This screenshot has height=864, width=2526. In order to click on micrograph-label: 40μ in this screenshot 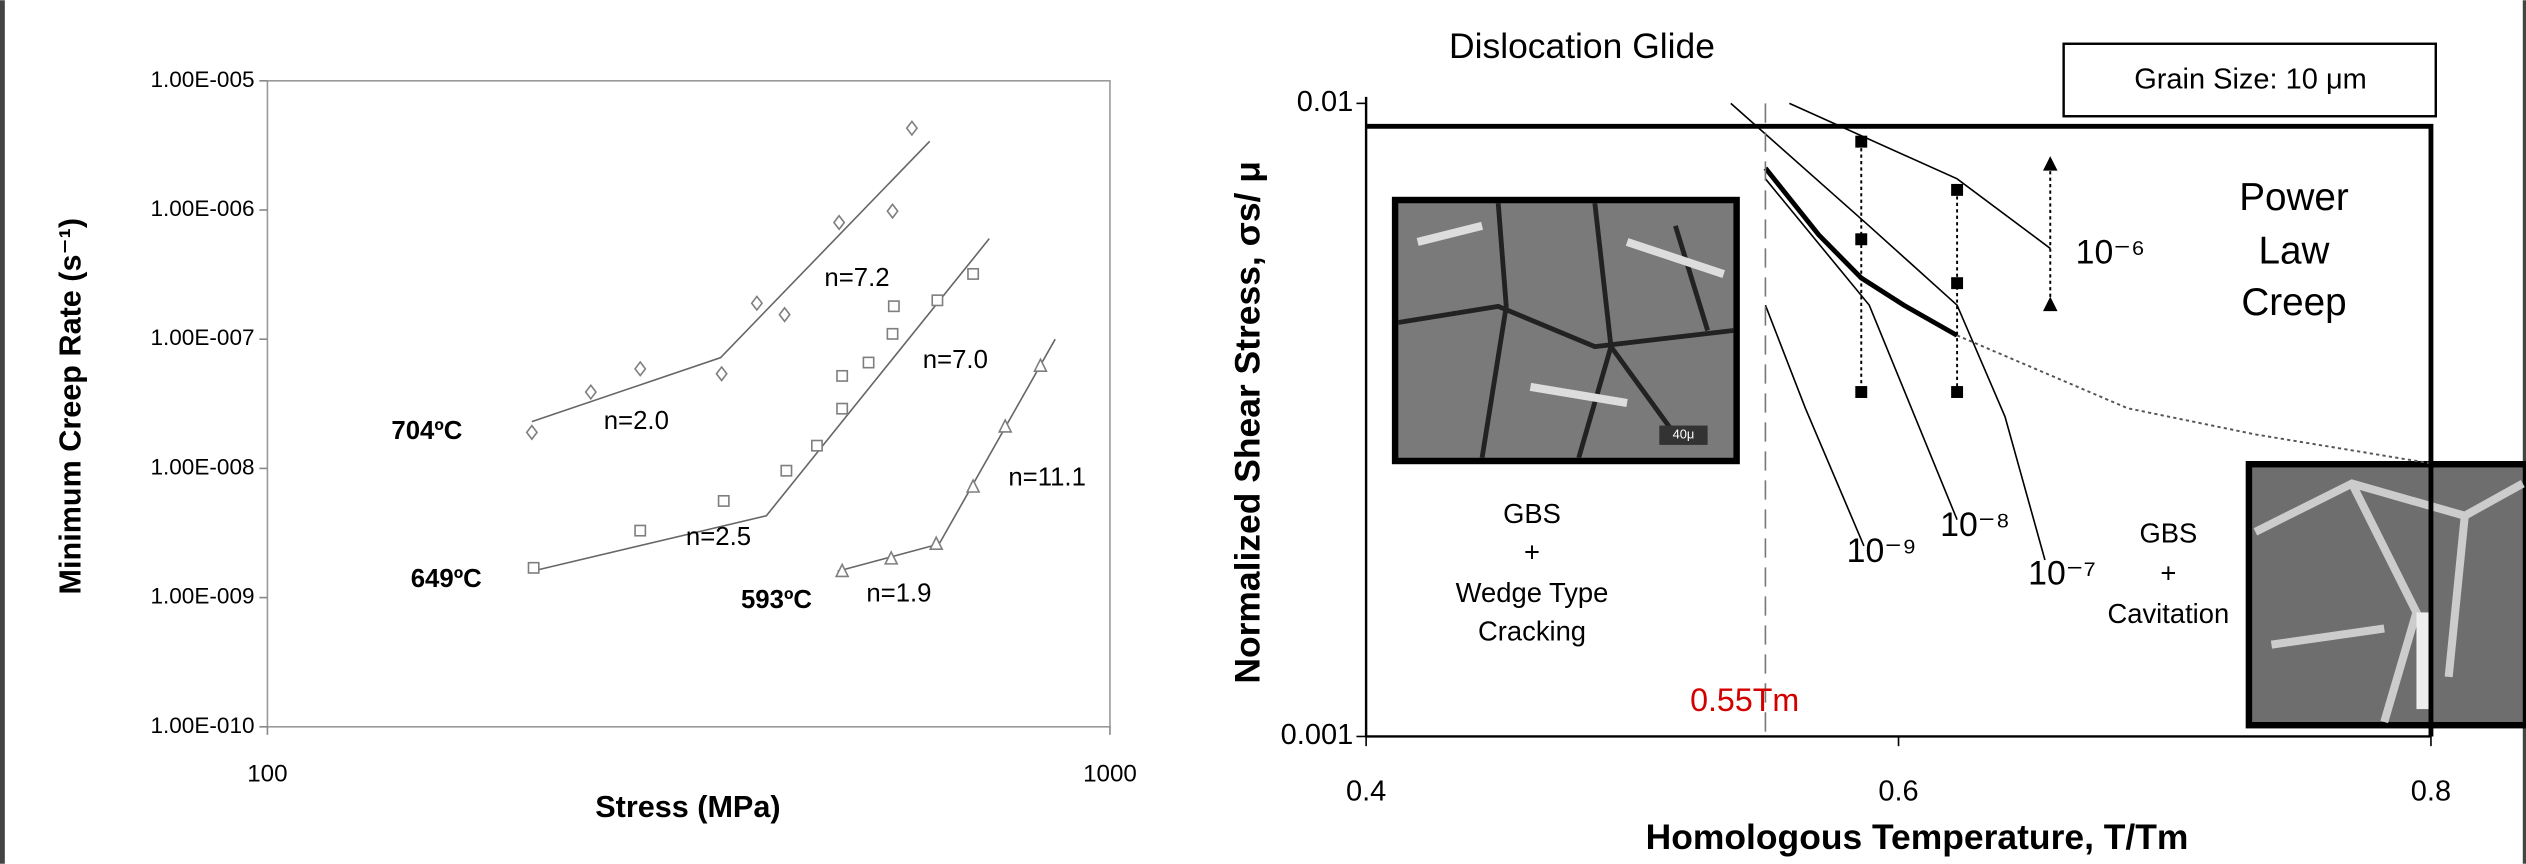, I will do `click(1684, 434)`.